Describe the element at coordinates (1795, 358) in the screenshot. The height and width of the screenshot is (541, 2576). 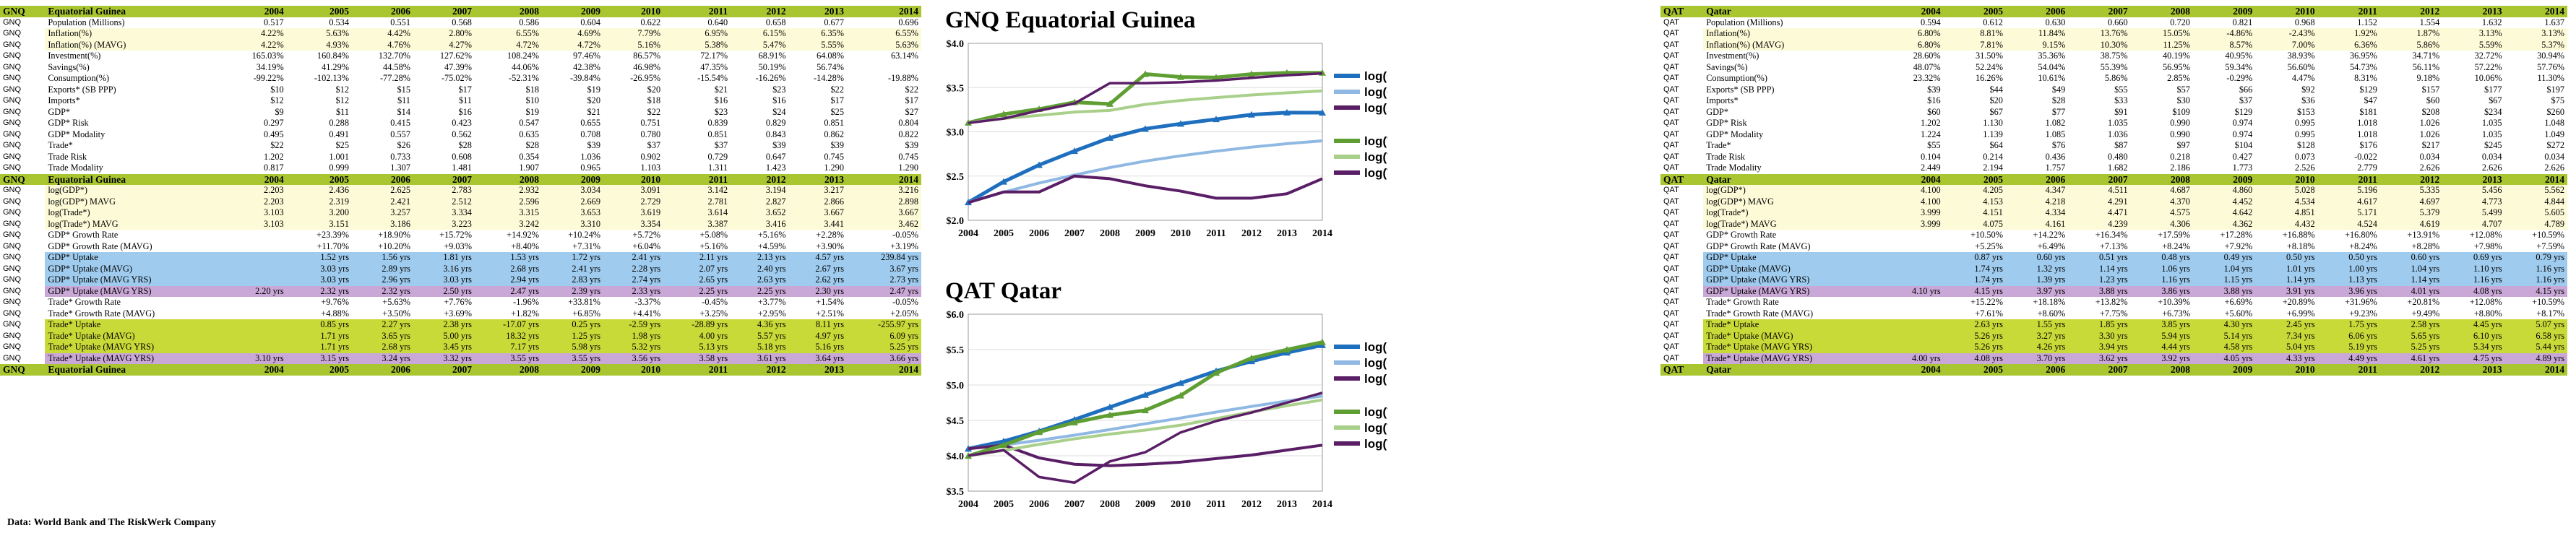
I see `row-label: Trade* Uptake (MAVG YRS)` at that location.